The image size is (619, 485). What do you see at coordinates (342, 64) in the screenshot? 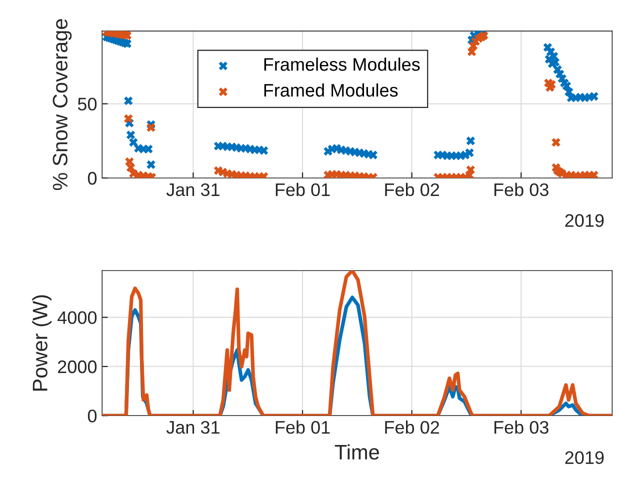
I see `legend-label: Frameless Modules` at bounding box center [342, 64].